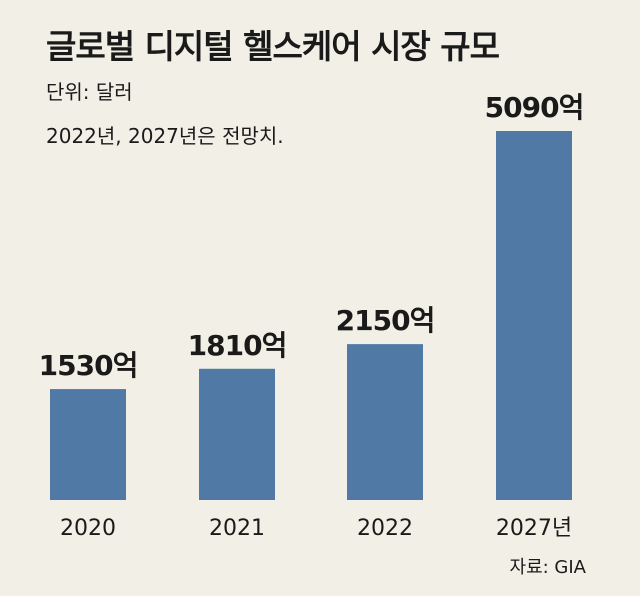 The height and width of the screenshot is (596, 640). What do you see at coordinates (534, 107) in the screenshot?
I see `bar-value-label: 5090억` at bounding box center [534, 107].